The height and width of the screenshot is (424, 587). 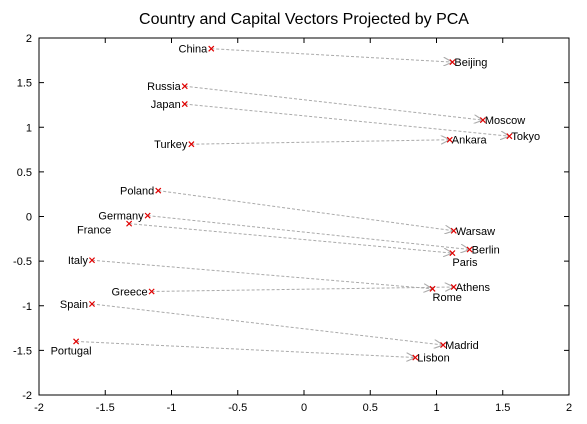 What do you see at coordinates (184, 86) in the screenshot?
I see `marker-russia` at bounding box center [184, 86].